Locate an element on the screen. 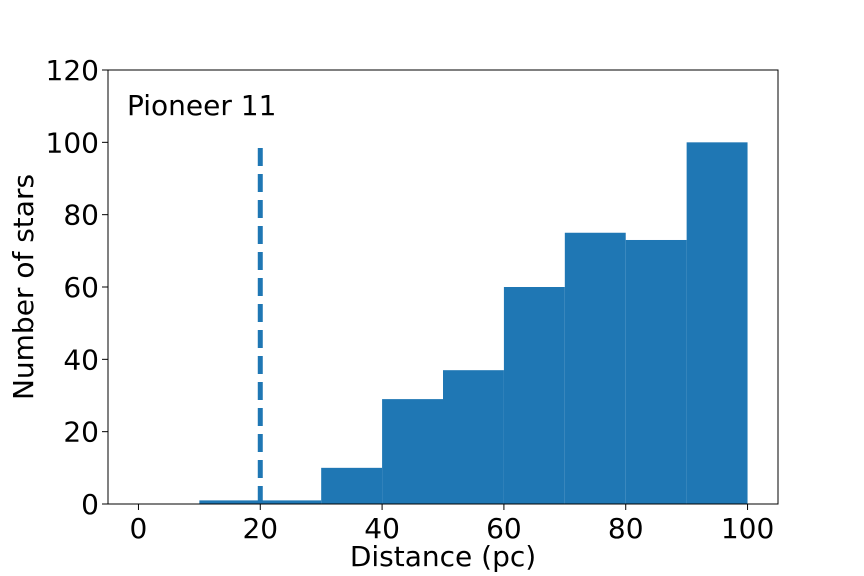 Image resolution: width=864 pixels, height=576 pixels. x-tick-label-4: 80 is located at coordinates (626, 528).